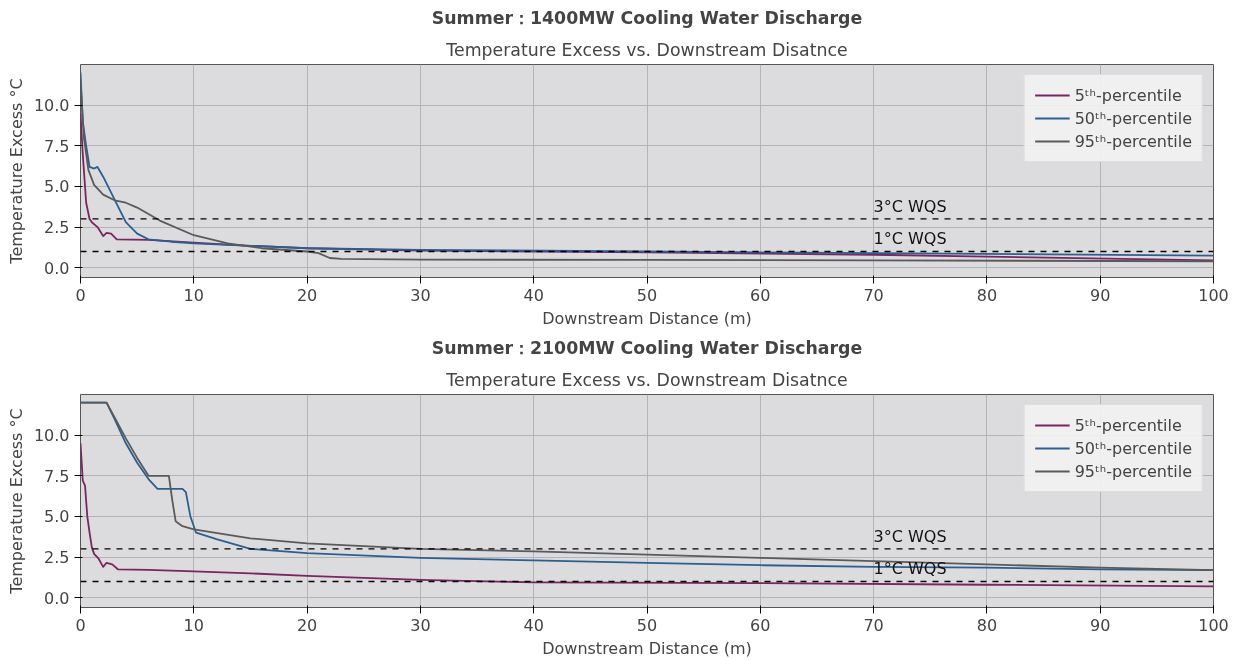  I want to click on chart-title: Summer：1400MW Cooling Water Discharge, so click(647, 17).